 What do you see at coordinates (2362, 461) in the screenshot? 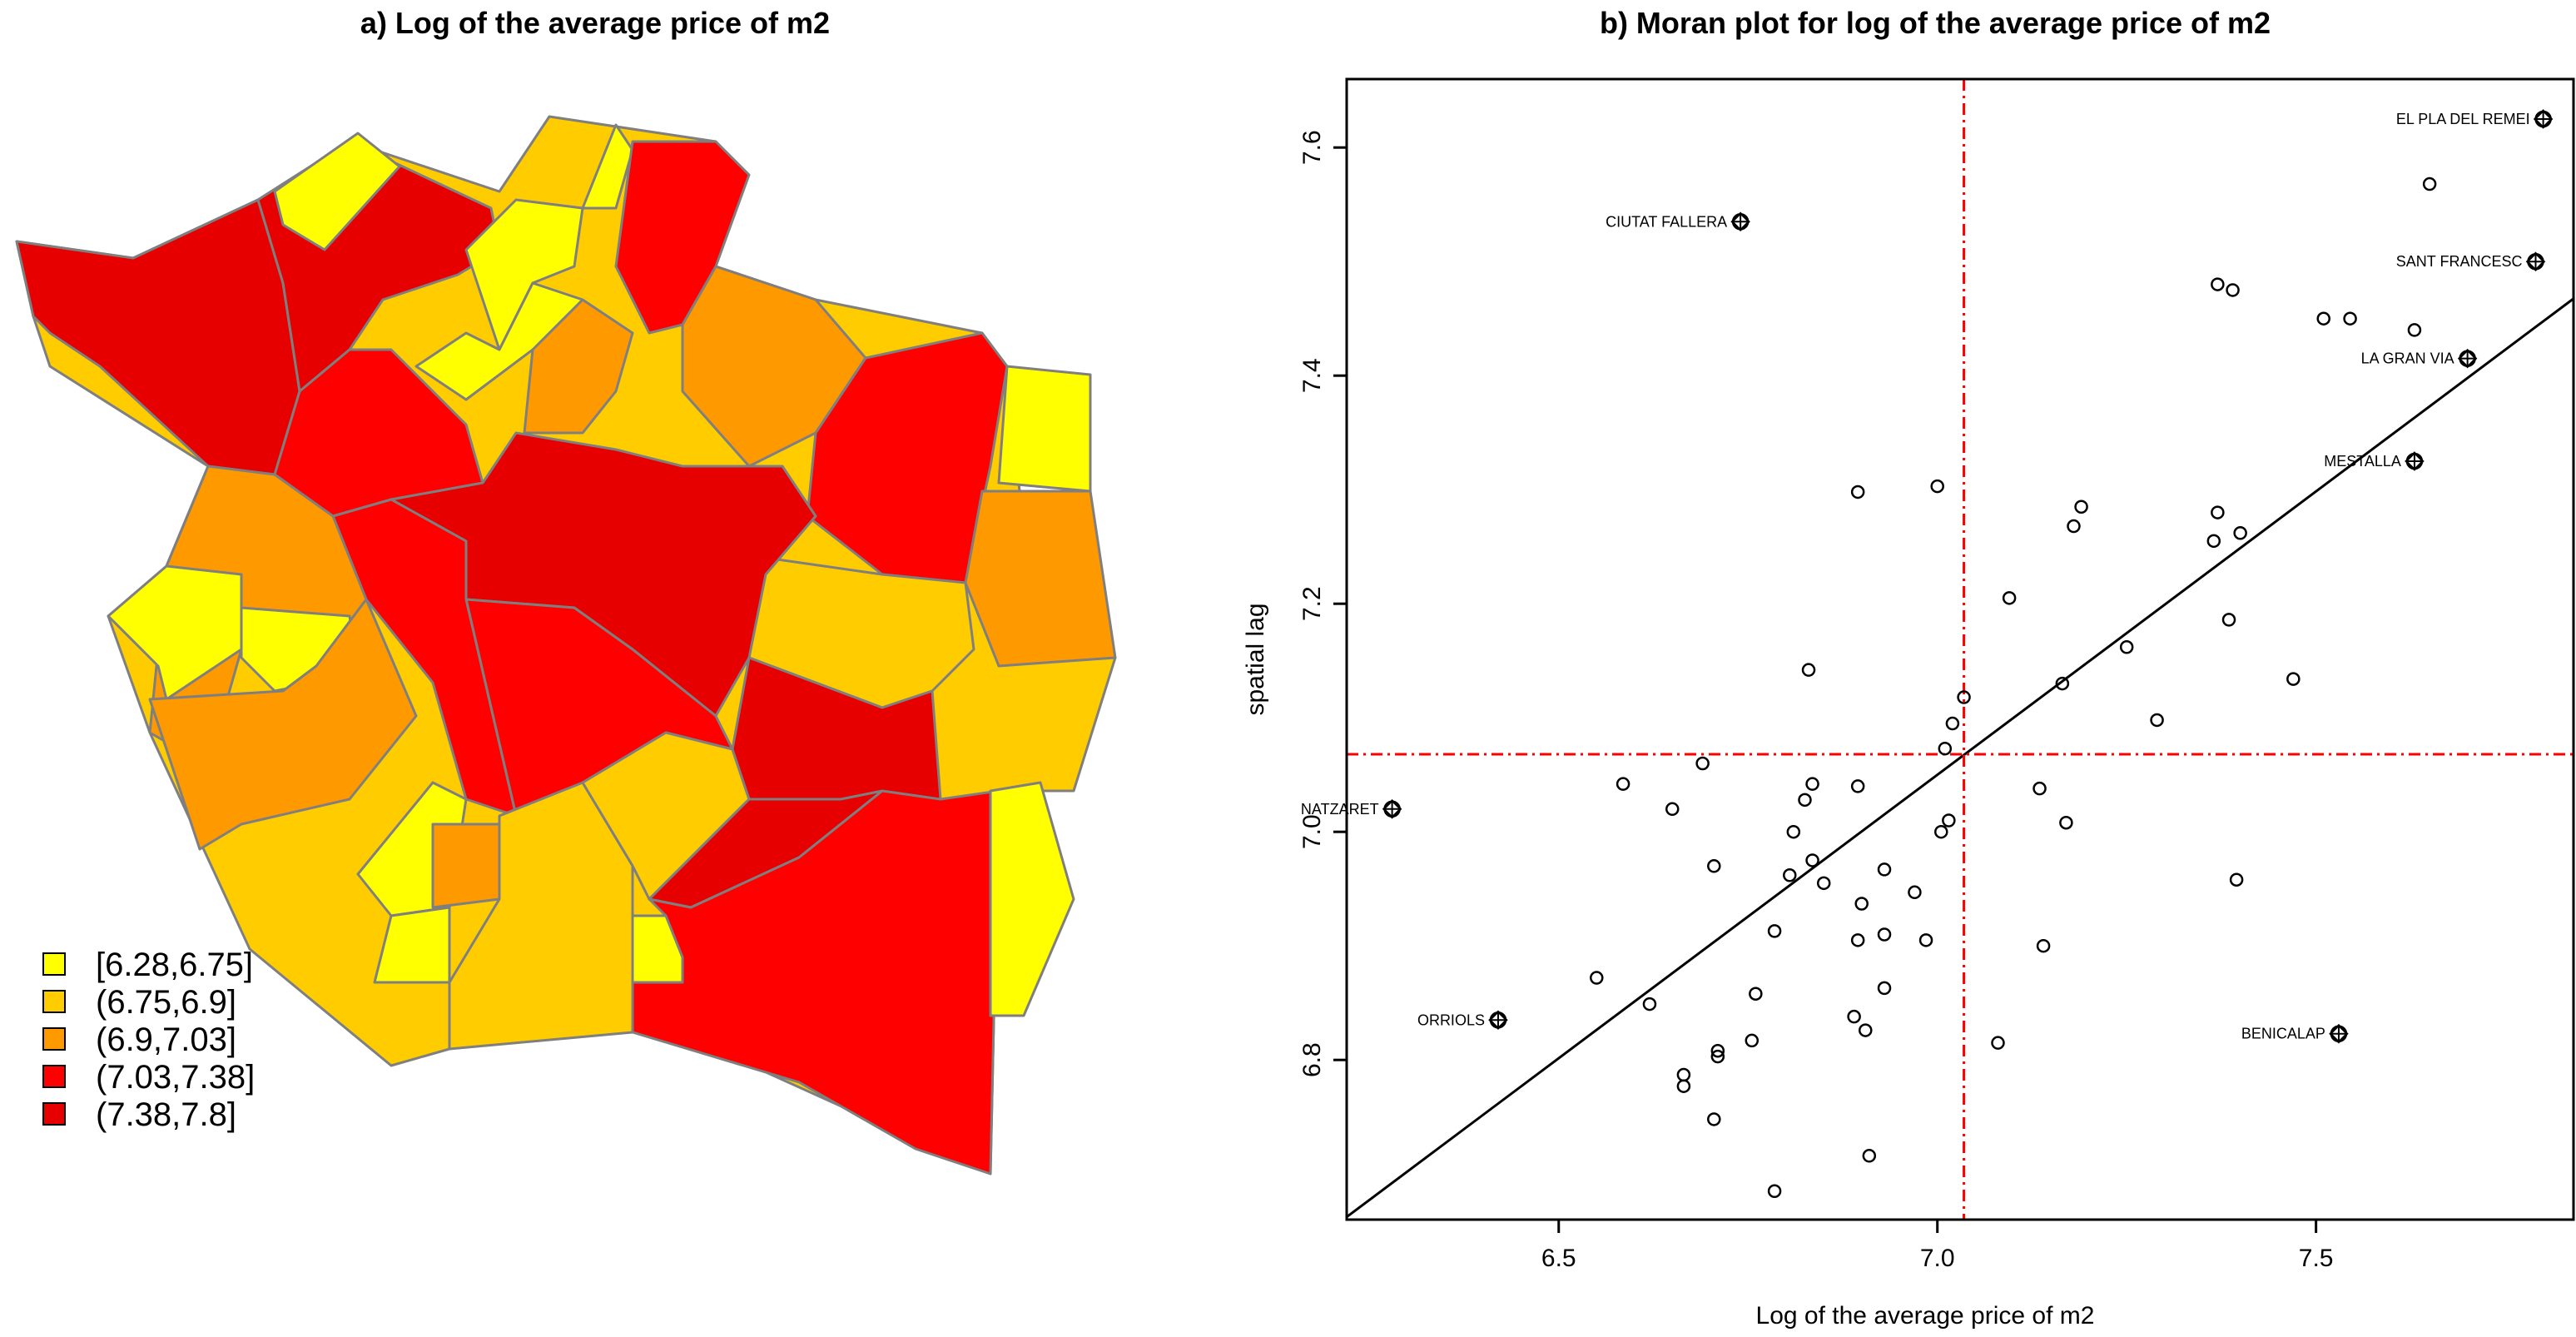
I see `point-label: MESTALLA` at bounding box center [2362, 461].